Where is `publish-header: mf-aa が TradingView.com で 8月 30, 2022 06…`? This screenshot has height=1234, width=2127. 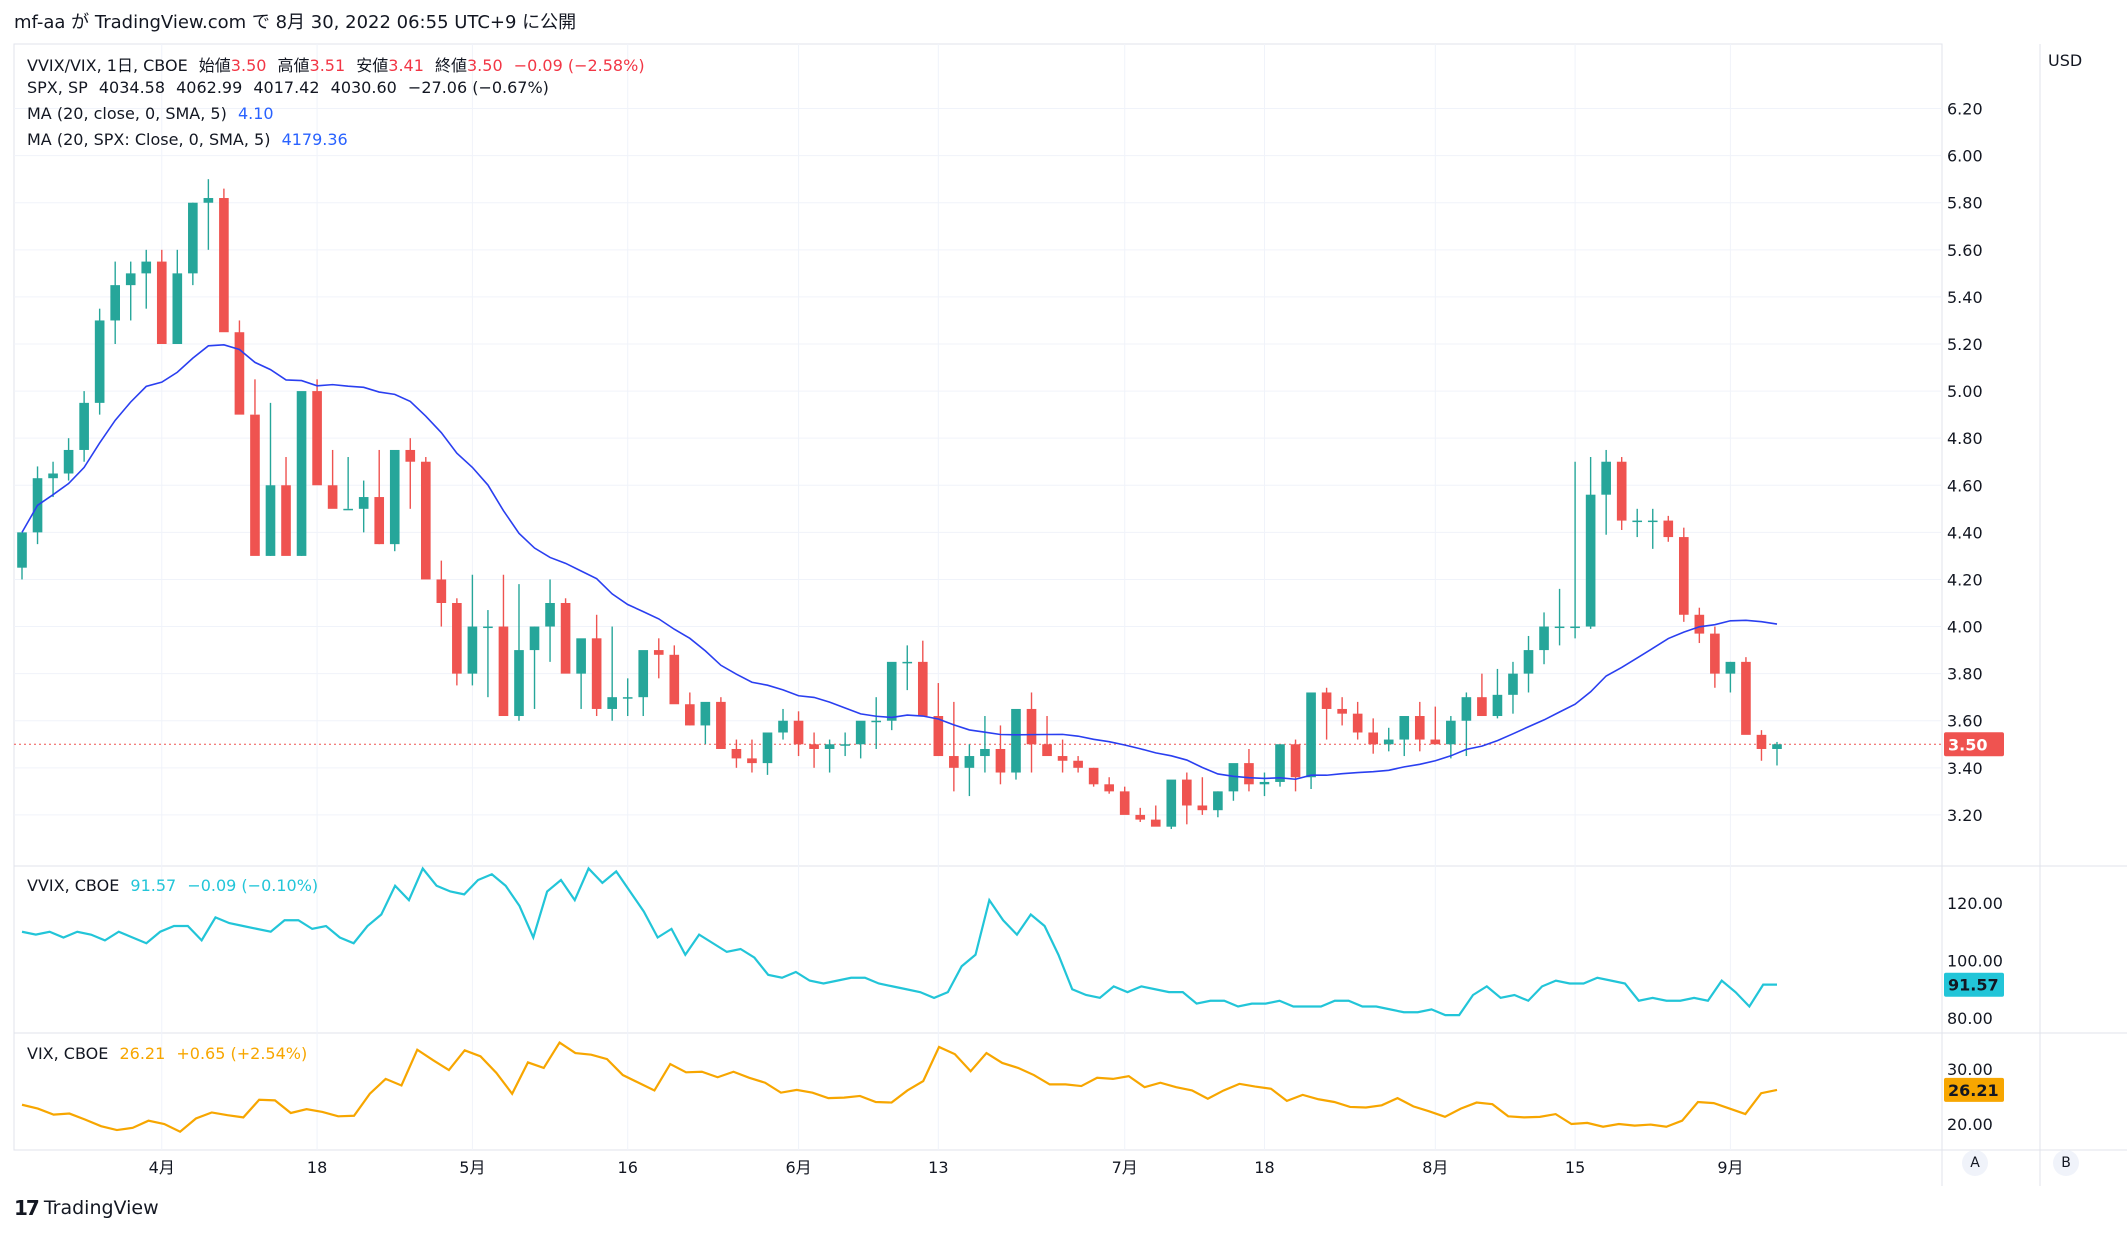 publish-header: mf-aa が TradingView.com で 8月 30, 2022 06… is located at coordinates (295, 22).